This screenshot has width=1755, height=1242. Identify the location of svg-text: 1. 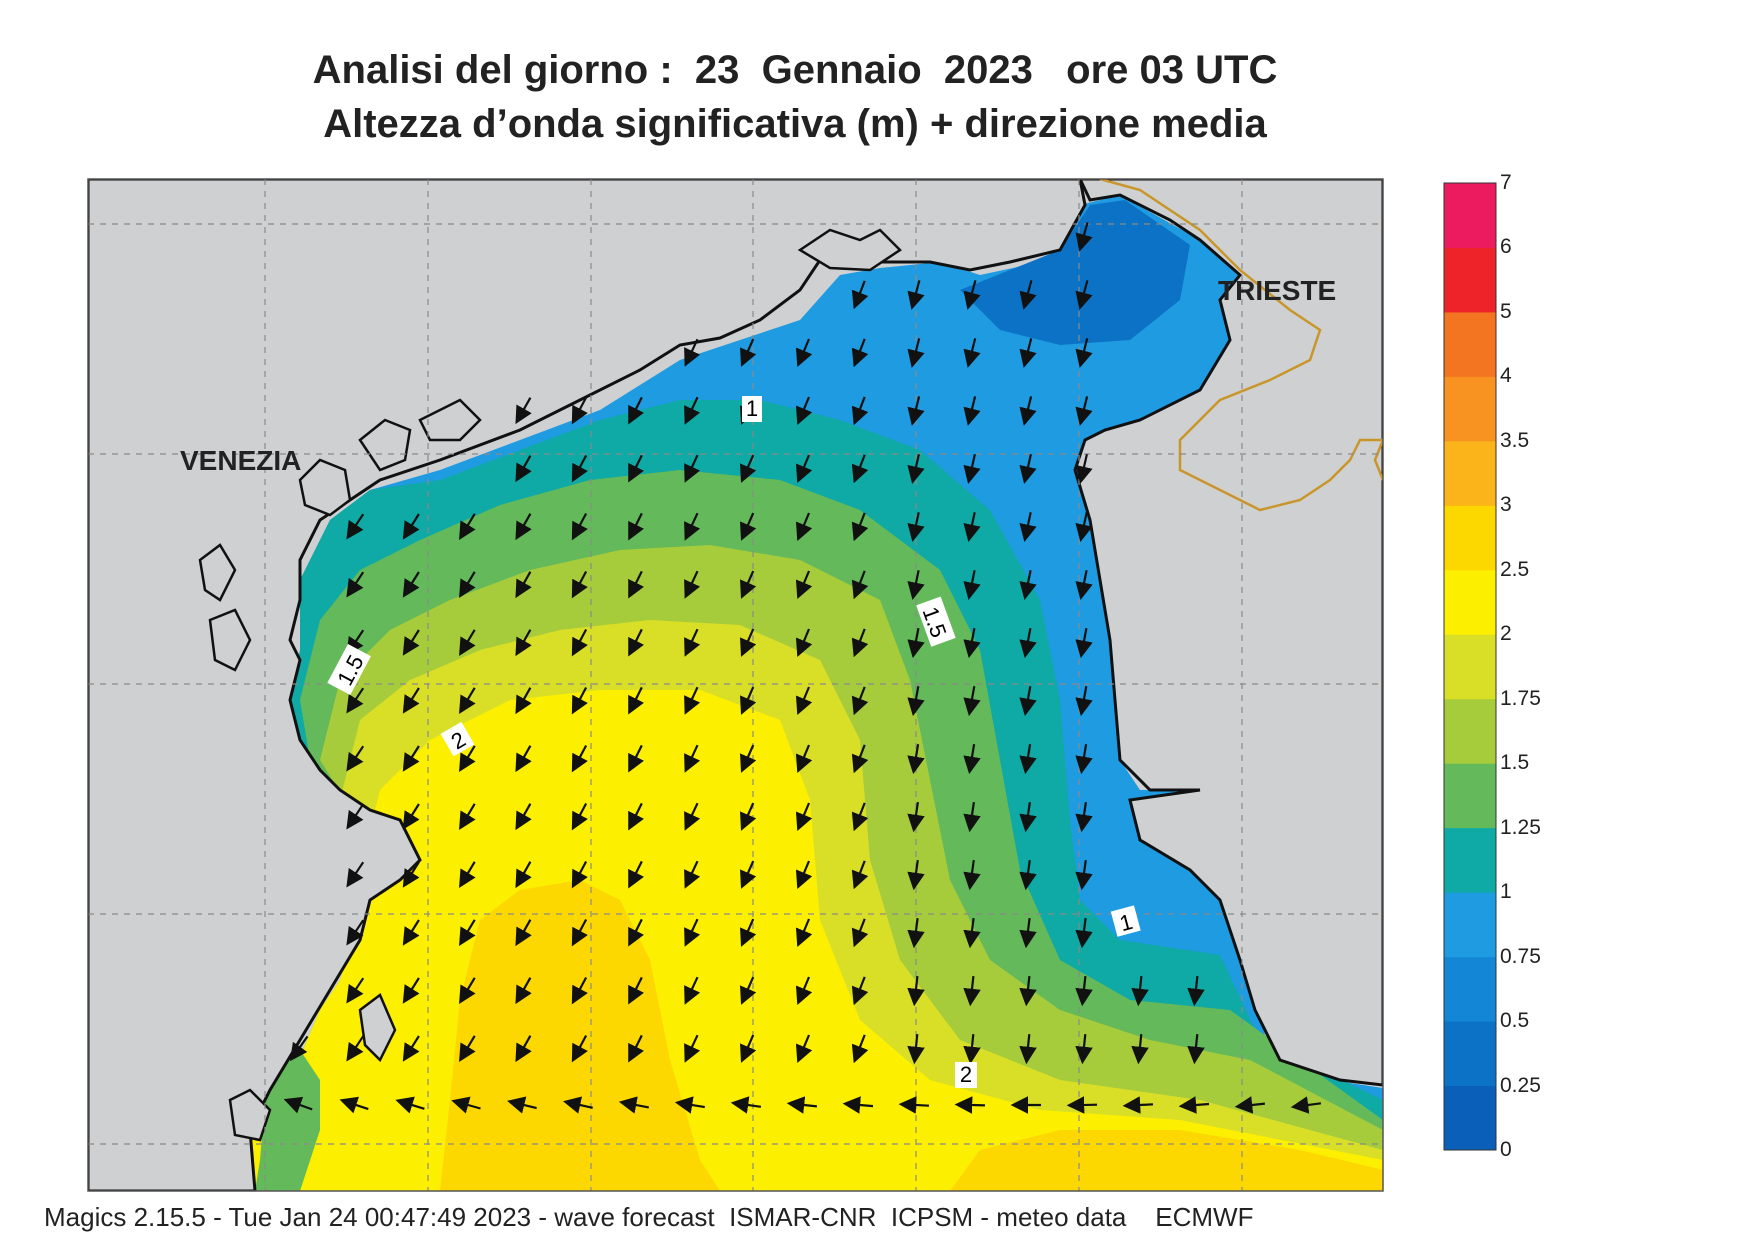
(752, 408).